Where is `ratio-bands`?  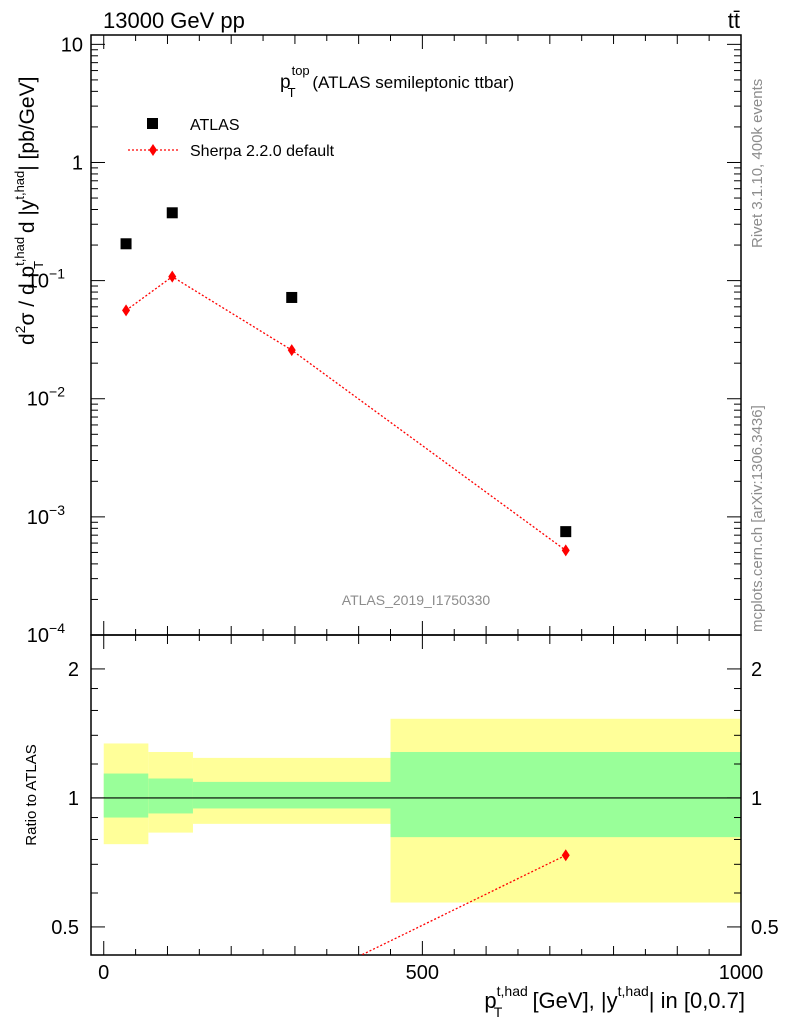 ratio-bands is located at coordinates (422, 810).